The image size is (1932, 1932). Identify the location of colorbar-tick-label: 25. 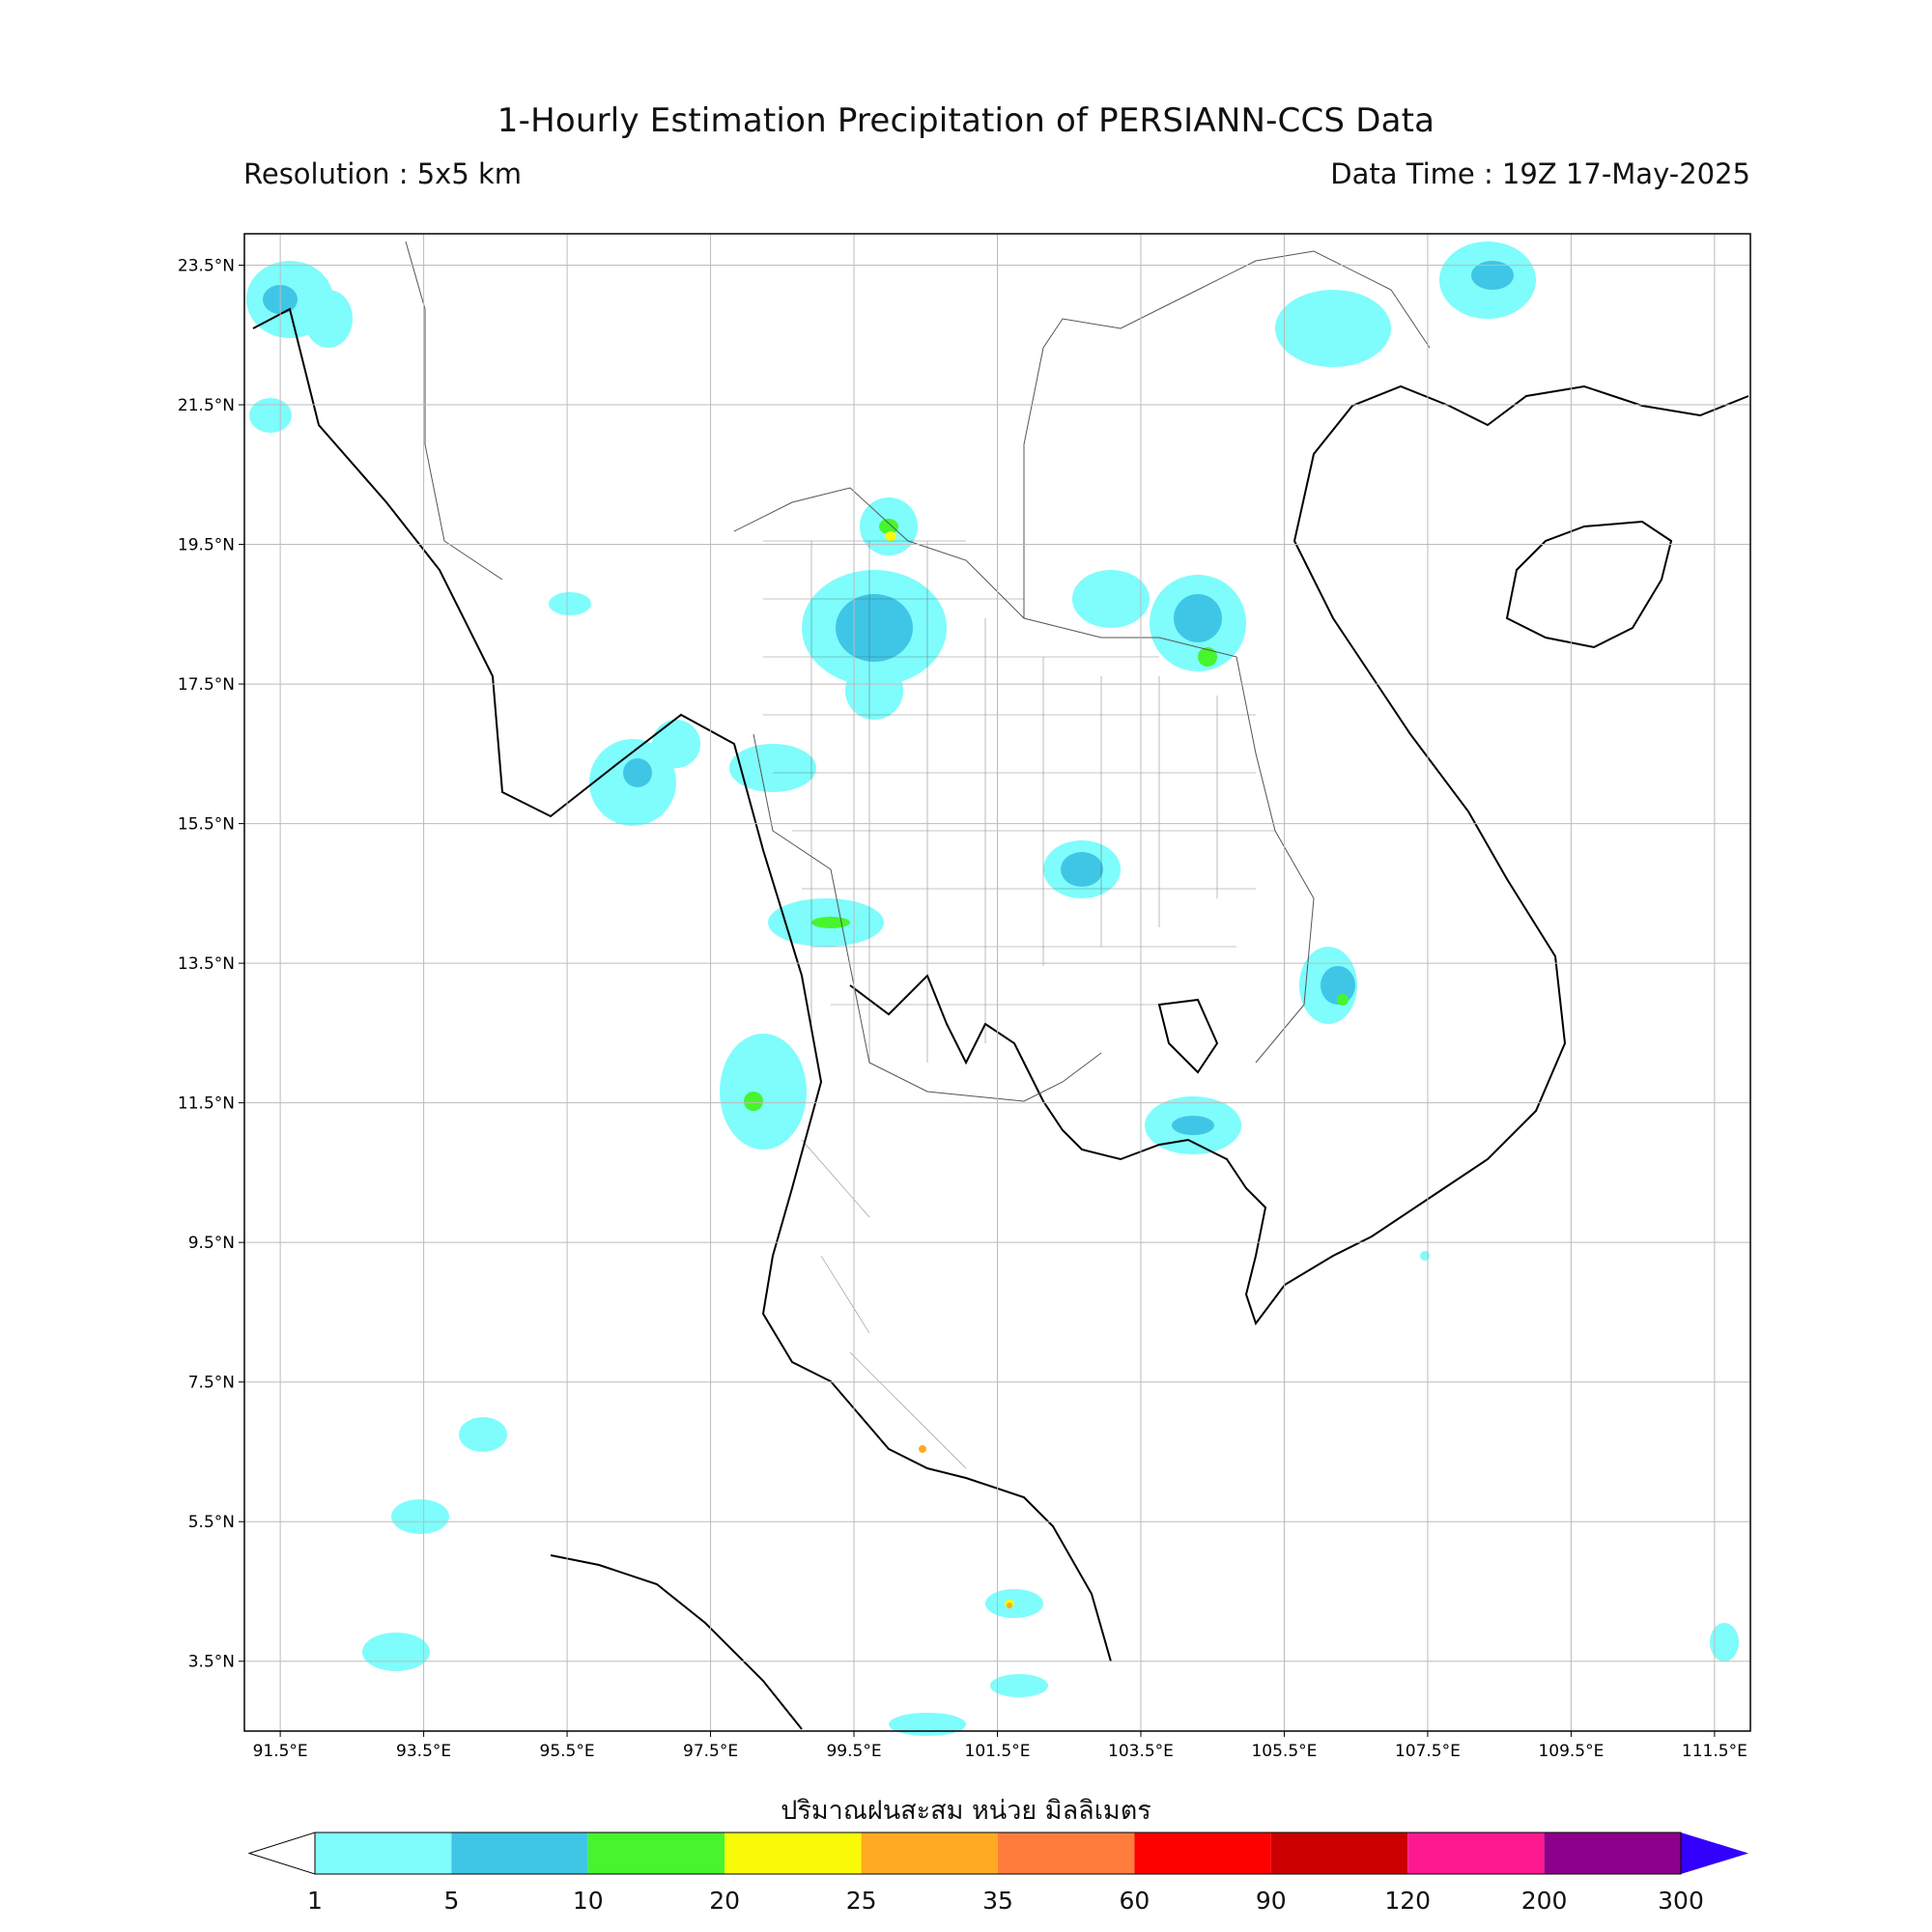
(861, 1901).